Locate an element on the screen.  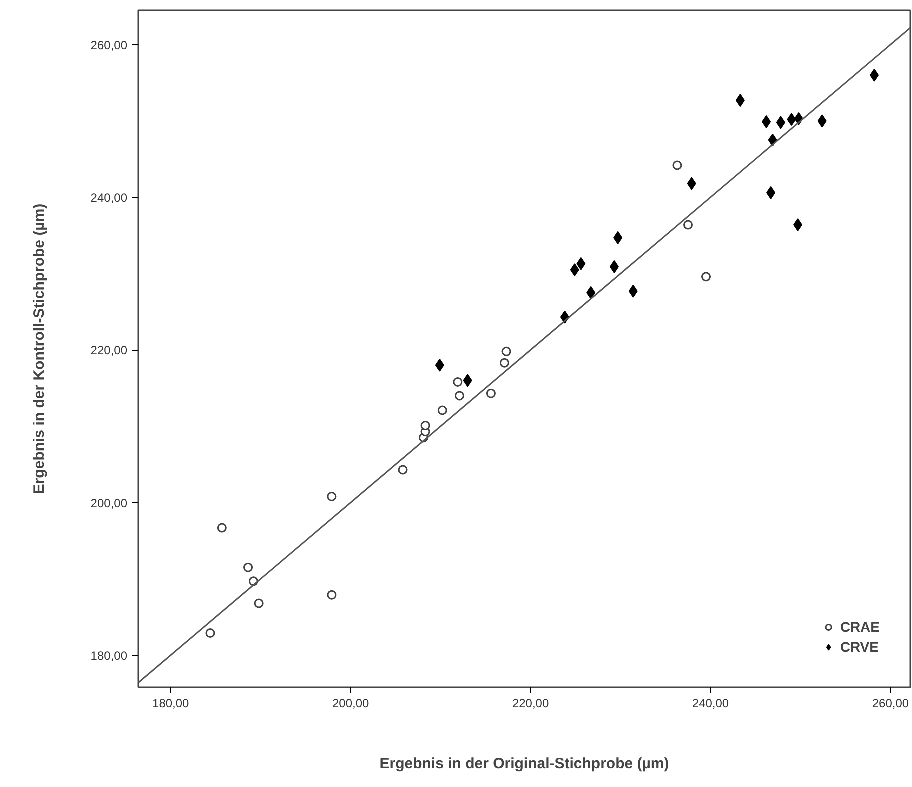
x-axis-title: Ergebnis in der Original-Stichprobe (µm) is located at coordinates (525, 764).